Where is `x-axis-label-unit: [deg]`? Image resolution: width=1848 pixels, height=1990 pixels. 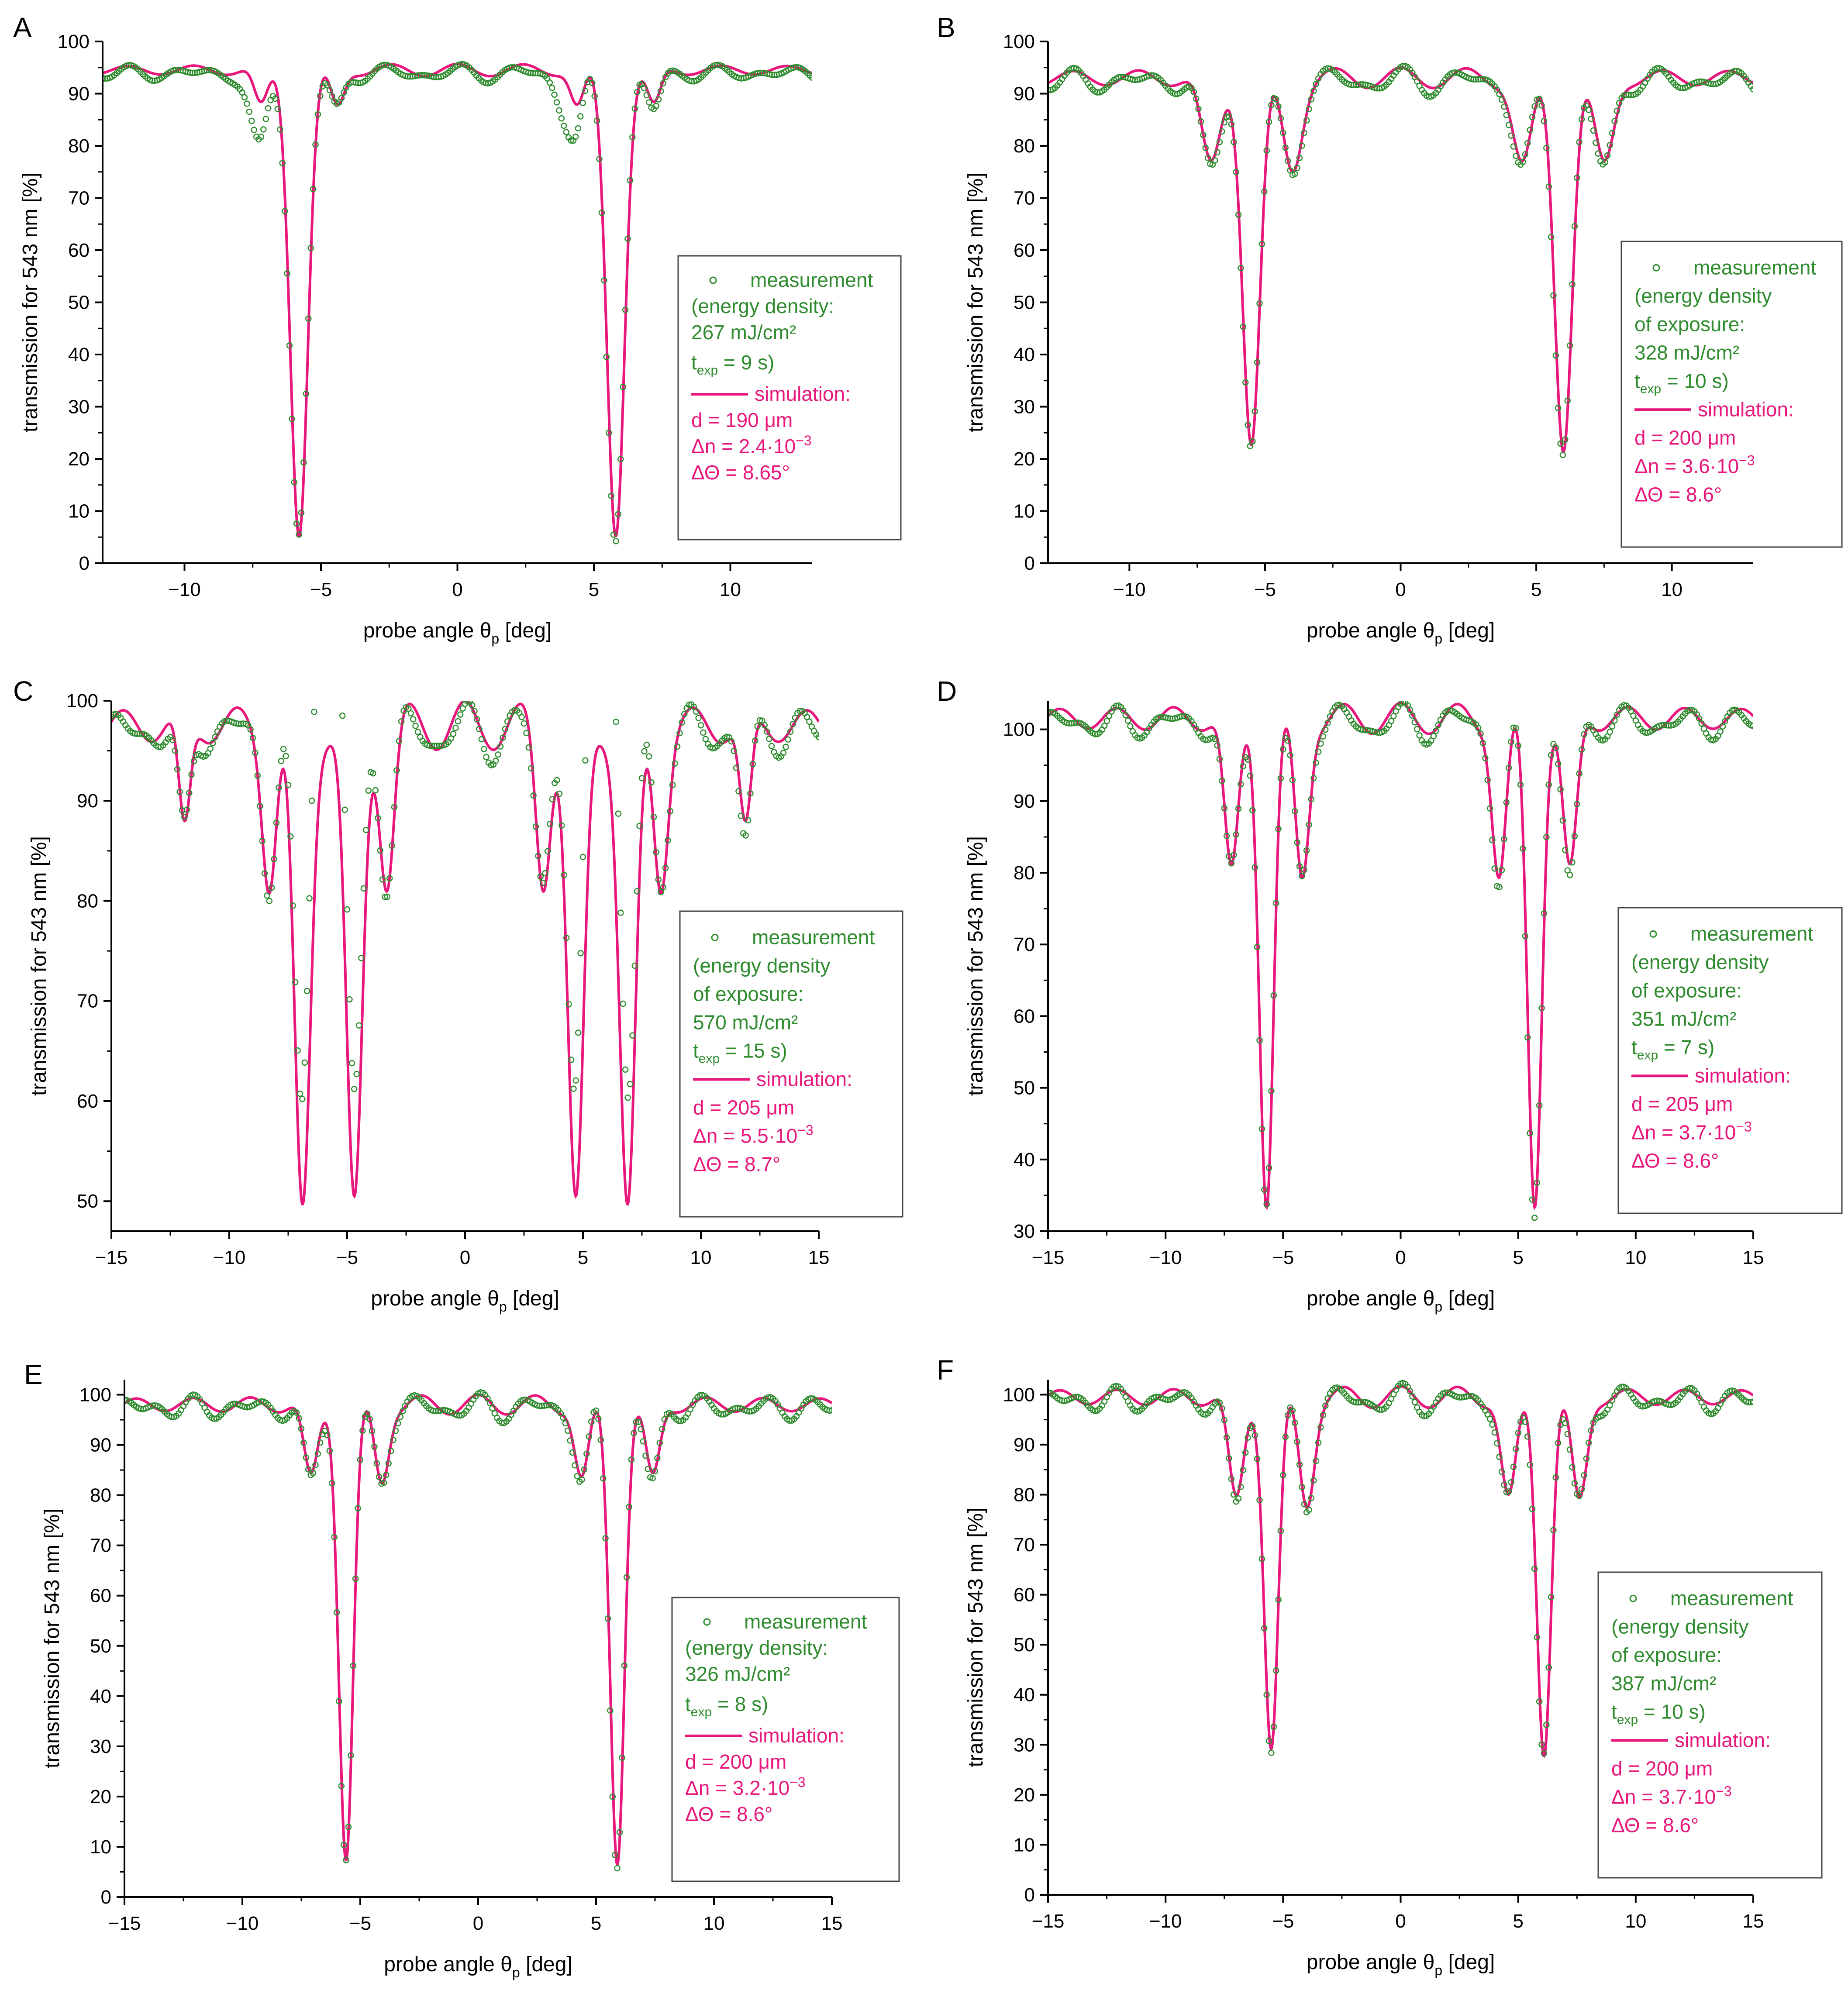
x-axis-label-unit: [deg] is located at coordinates (1468, 1298).